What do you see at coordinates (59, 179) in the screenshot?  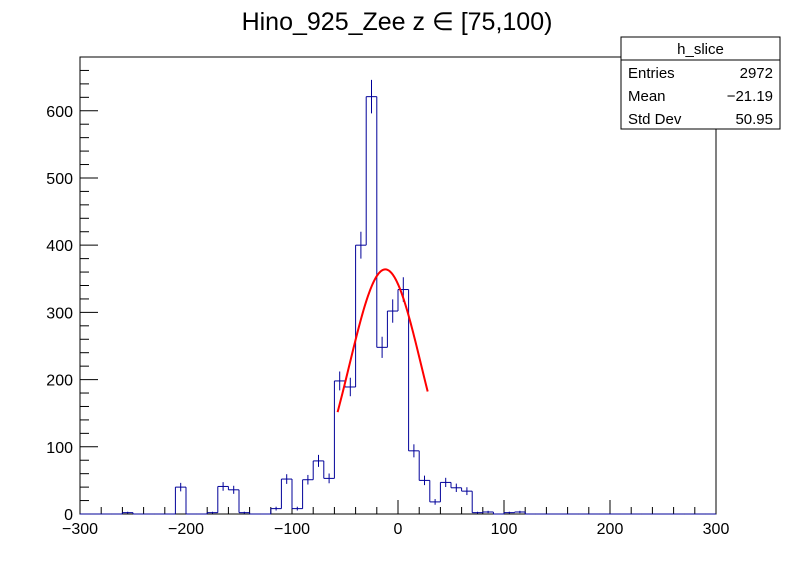 I see `y-tick-label: 500` at bounding box center [59, 179].